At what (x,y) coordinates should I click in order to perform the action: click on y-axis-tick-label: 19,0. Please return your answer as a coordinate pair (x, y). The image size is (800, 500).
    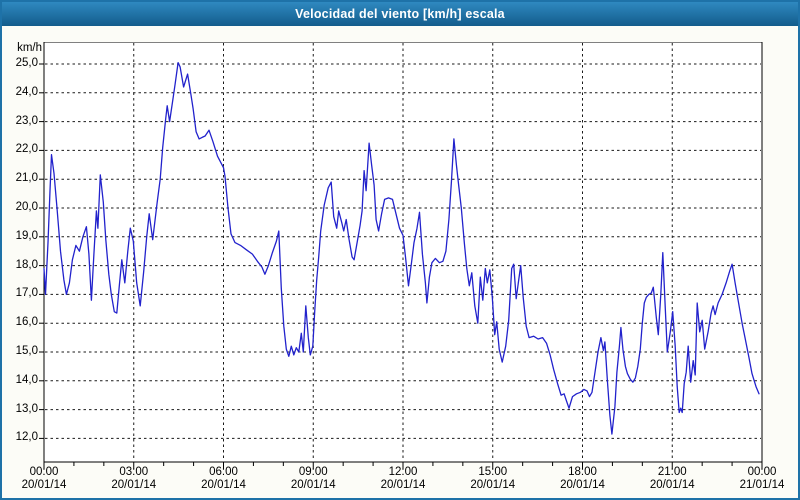
    Looking at the image, I should click on (26, 235).